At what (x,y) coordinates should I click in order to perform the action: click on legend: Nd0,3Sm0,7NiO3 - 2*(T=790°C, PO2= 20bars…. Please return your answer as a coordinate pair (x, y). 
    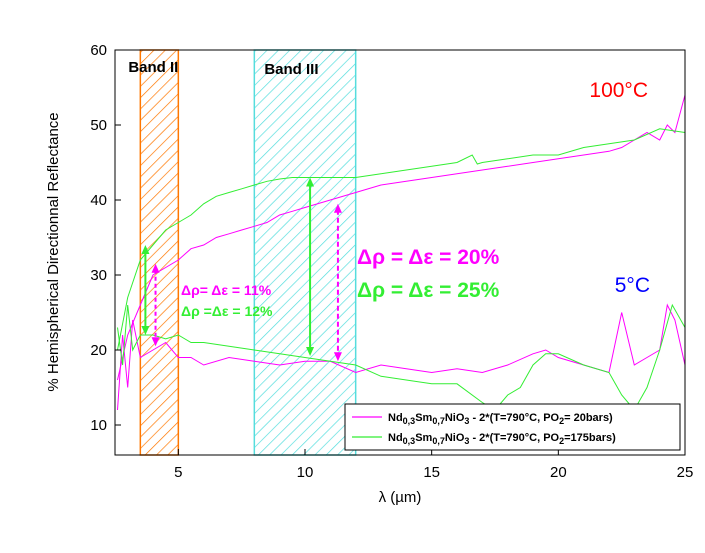
    Looking at the image, I should click on (512, 427).